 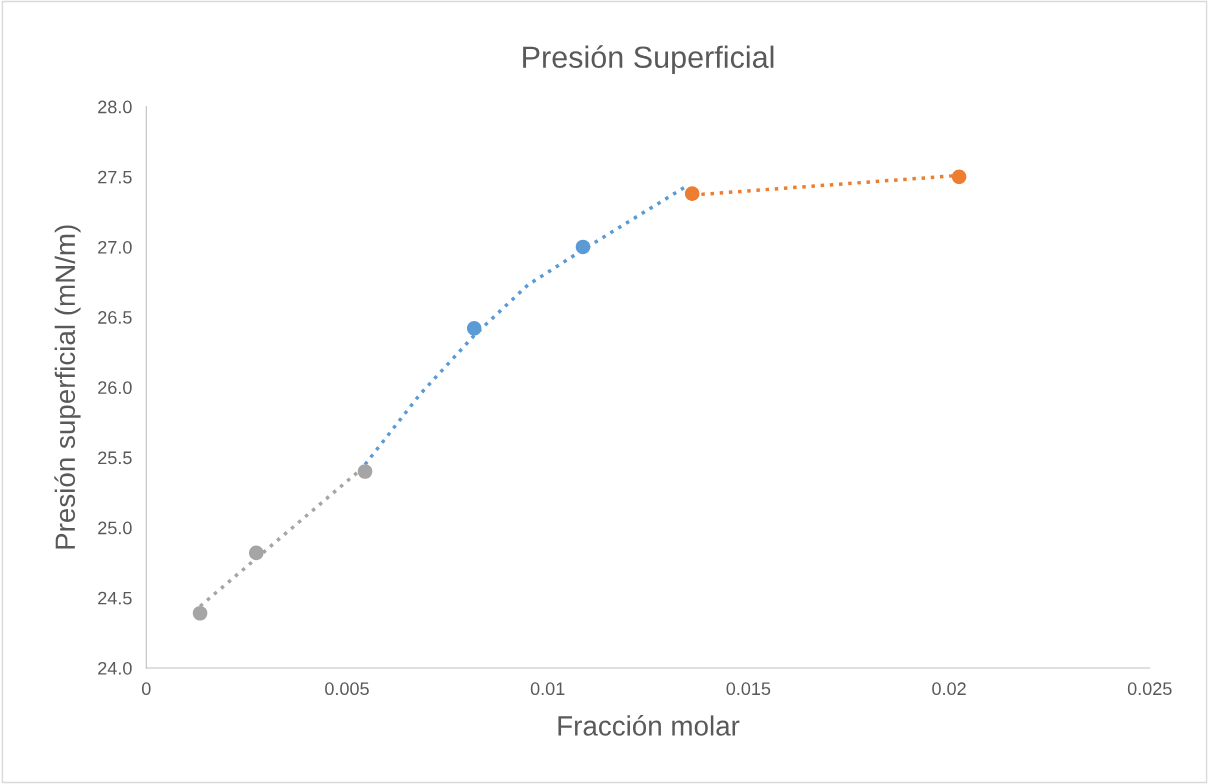 What do you see at coordinates (67, 387) in the screenshot?
I see `y-axis-title: Presión superficial (mN/m)` at bounding box center [67, 387].